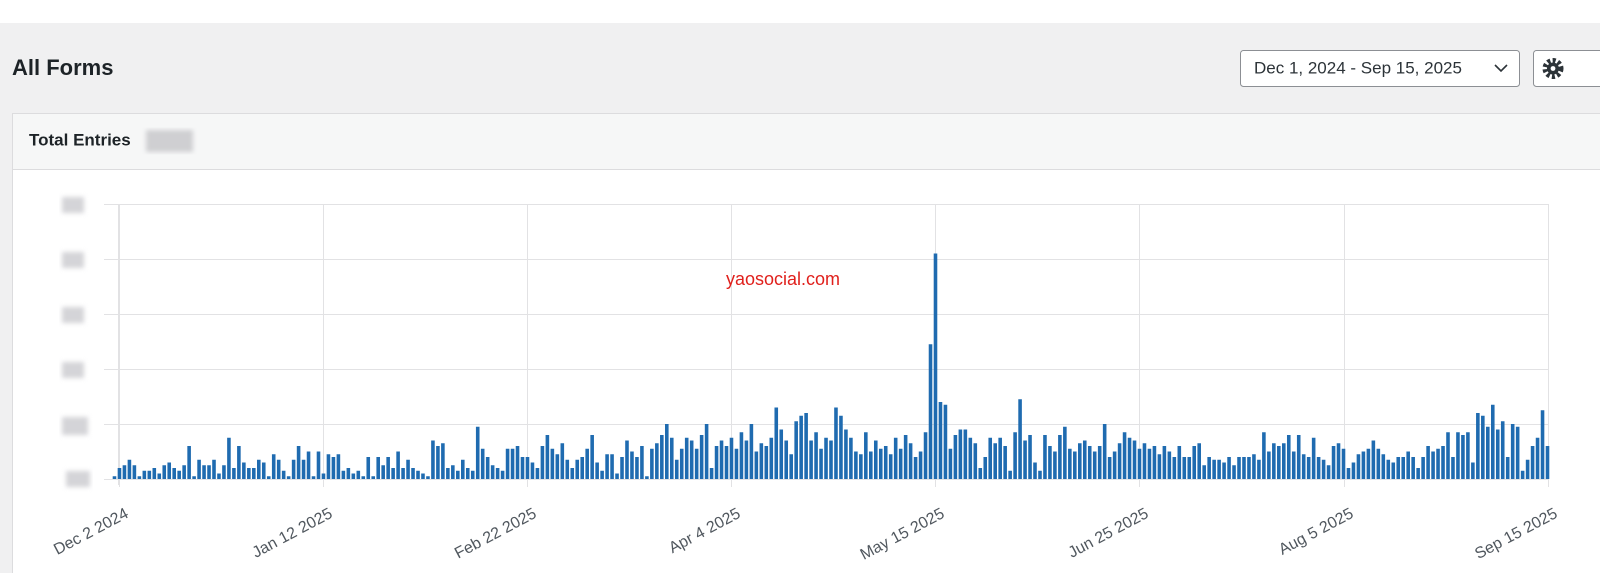 The image size is (1600, 573). I want to click on settings-button, so click(1566, 68).